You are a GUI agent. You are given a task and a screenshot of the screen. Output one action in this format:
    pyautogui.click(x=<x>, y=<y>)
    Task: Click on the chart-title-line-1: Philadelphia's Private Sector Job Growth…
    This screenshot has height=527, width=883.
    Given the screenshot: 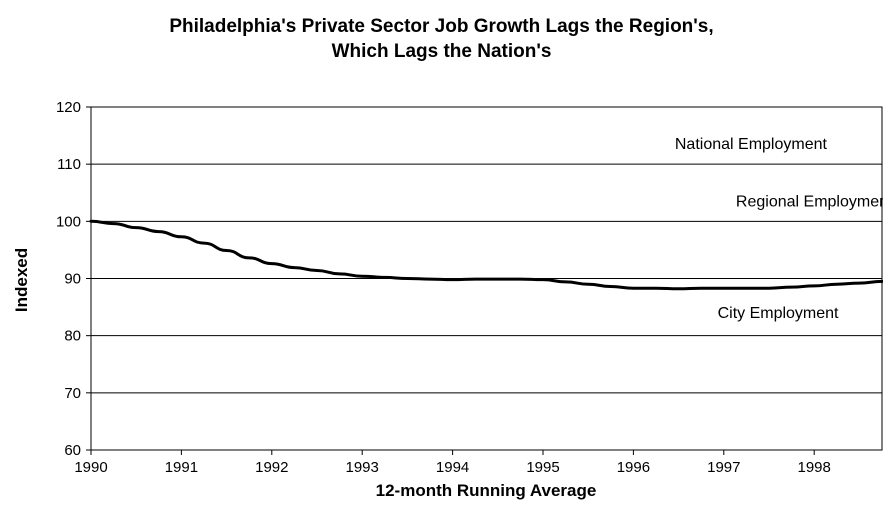 What is the action you would take?
    pyautogui.click(x=441, y=26)
    